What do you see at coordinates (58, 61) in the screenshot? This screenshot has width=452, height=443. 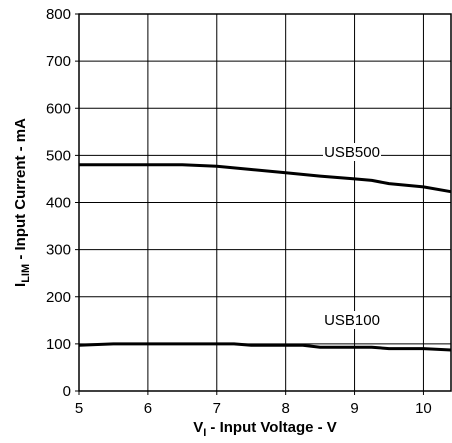 I see `y-tick-label: 700` at bounding box center [58, 61].